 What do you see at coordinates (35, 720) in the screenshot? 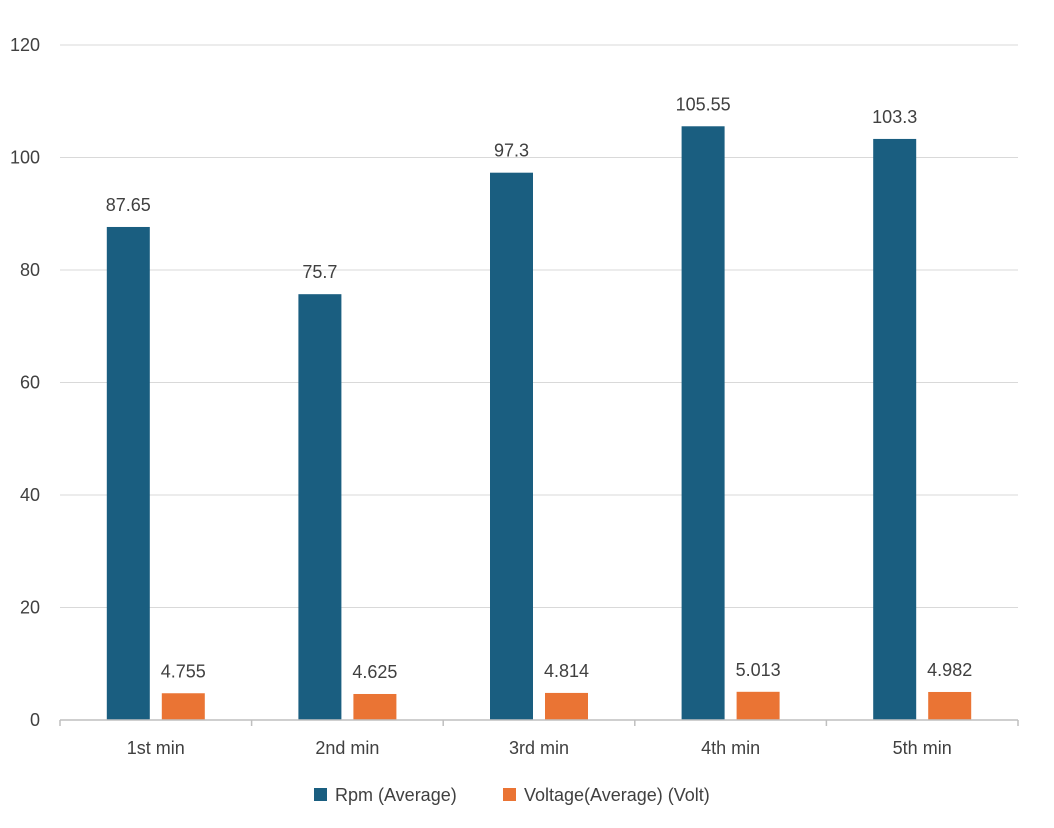
I see `y-tick-label: 0` at bounding box center [35, 720].